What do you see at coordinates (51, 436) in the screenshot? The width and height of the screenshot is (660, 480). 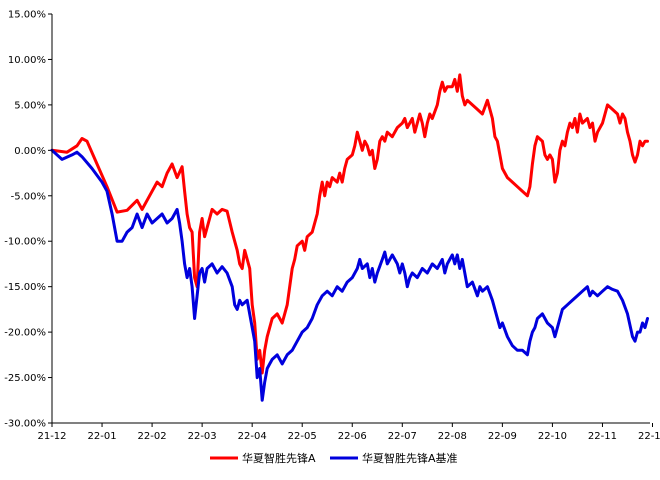 I see `x-tick-label: 21-12` at bounding box center [51, 436].